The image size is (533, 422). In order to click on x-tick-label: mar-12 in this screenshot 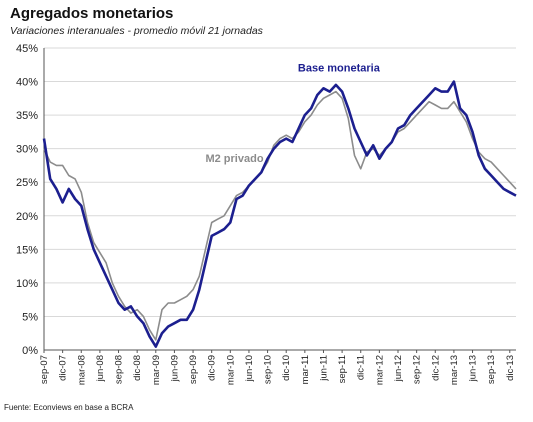, I will do `click(379, 370)`.